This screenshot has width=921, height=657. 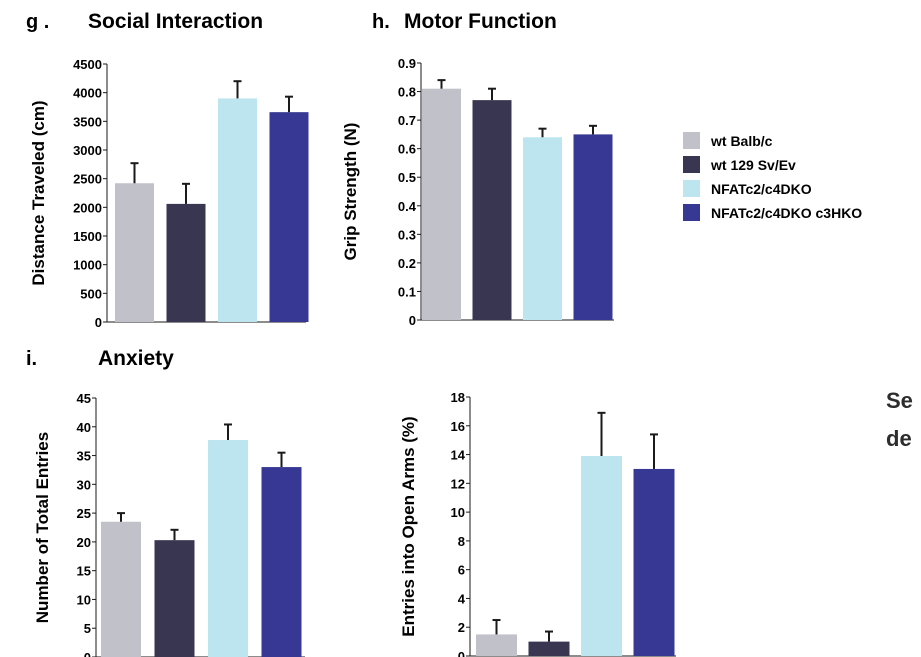 What do you see at coordinates (458, 397) in the screenshot?
I see `y-tick-label: 18` at bounding box center [458, 397].